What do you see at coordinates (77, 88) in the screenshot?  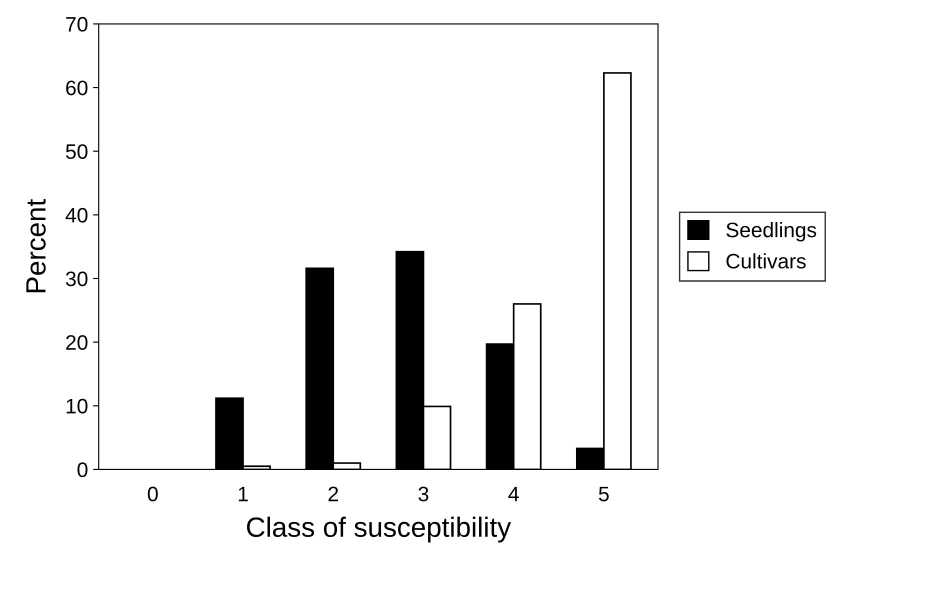 I see `y-tick-label: 60` at bounding box center [77, 88].